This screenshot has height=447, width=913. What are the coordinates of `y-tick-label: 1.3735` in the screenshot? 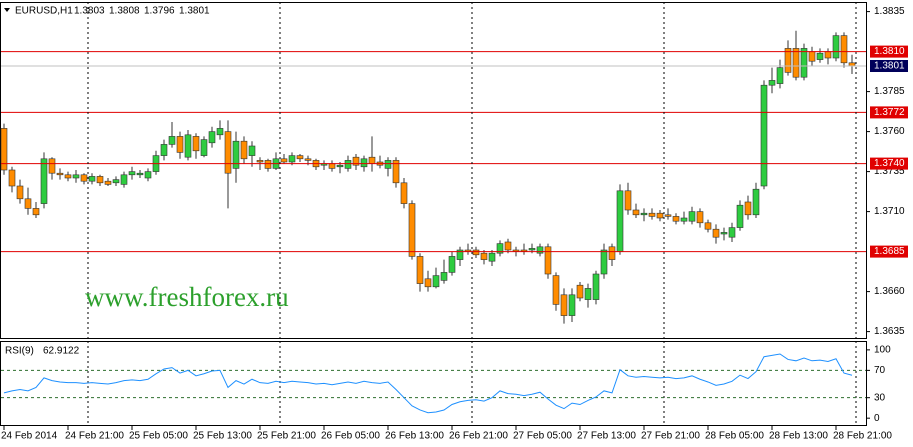 It's located at (889, 171).